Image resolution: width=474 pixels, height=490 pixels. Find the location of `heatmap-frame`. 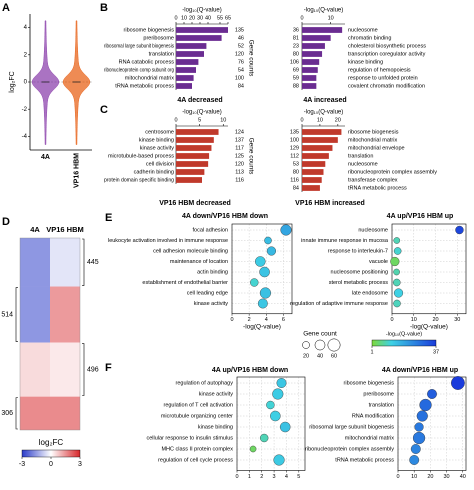

heatmap-frame is located at coordinates (50, 334).